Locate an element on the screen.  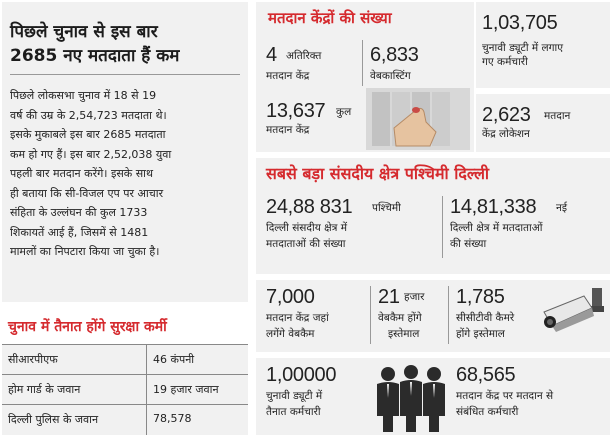
cctv-camera-icon is located at coordinates (575, 316).